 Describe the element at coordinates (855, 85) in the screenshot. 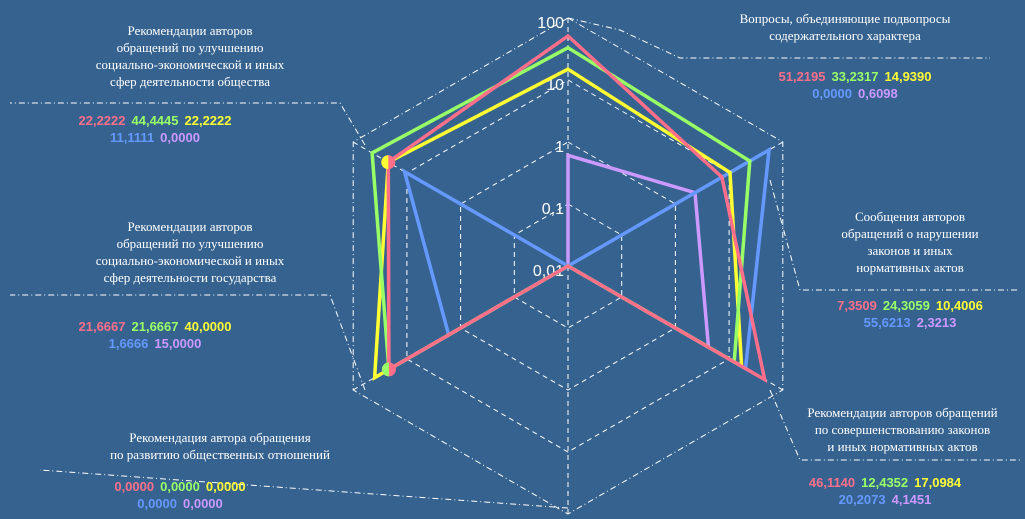

I see `values-questions: 51,2195 33,2317 14,9390 0,0000 0,6098` at that location.